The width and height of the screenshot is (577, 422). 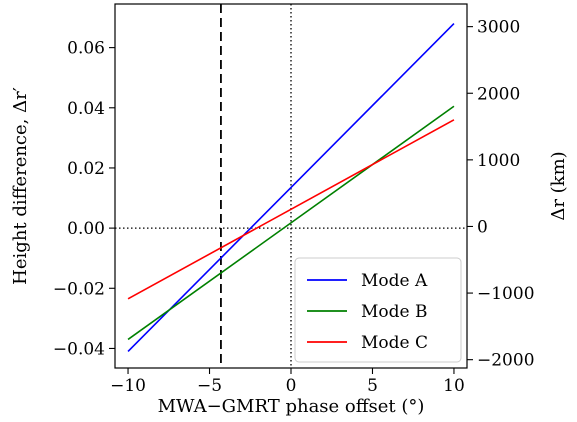 I want to click on x-tick-label: 10, so click(x=454, y=386).